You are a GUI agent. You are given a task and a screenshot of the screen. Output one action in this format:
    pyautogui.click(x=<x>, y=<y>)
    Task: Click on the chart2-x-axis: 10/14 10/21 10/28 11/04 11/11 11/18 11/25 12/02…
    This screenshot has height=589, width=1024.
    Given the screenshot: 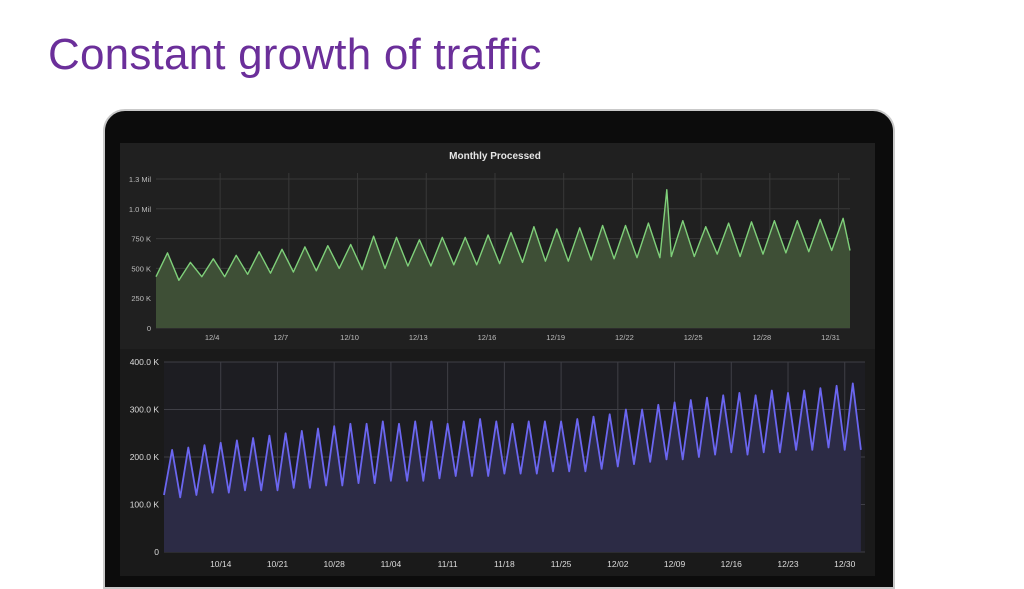 What is the action you would take?
    pyautogui.click(x=533, y=564)
    